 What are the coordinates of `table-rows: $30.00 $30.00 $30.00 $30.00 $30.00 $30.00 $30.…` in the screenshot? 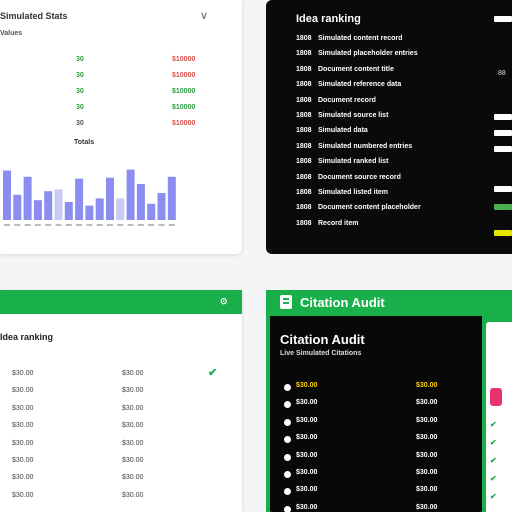 It's located at (121, 437).